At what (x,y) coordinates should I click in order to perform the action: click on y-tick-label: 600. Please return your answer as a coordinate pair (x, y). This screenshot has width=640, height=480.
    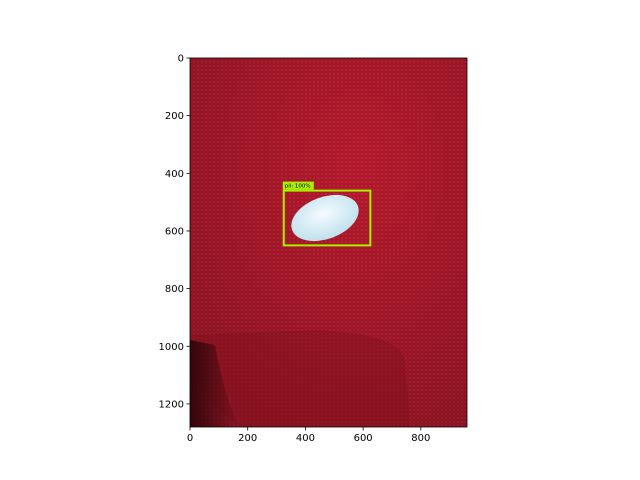
    Looking at the image, I should click on (174, 231).